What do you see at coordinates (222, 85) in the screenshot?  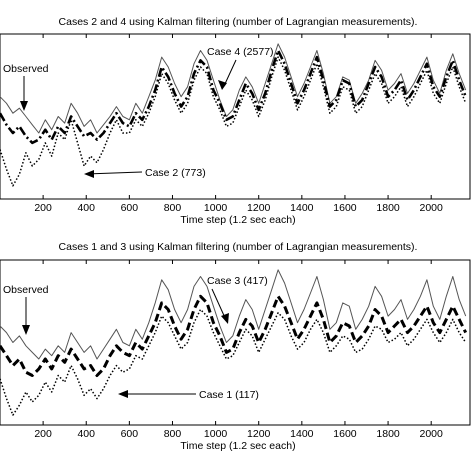 I see `annotation-case4-arrowhead` at bounding box center [222, 85].